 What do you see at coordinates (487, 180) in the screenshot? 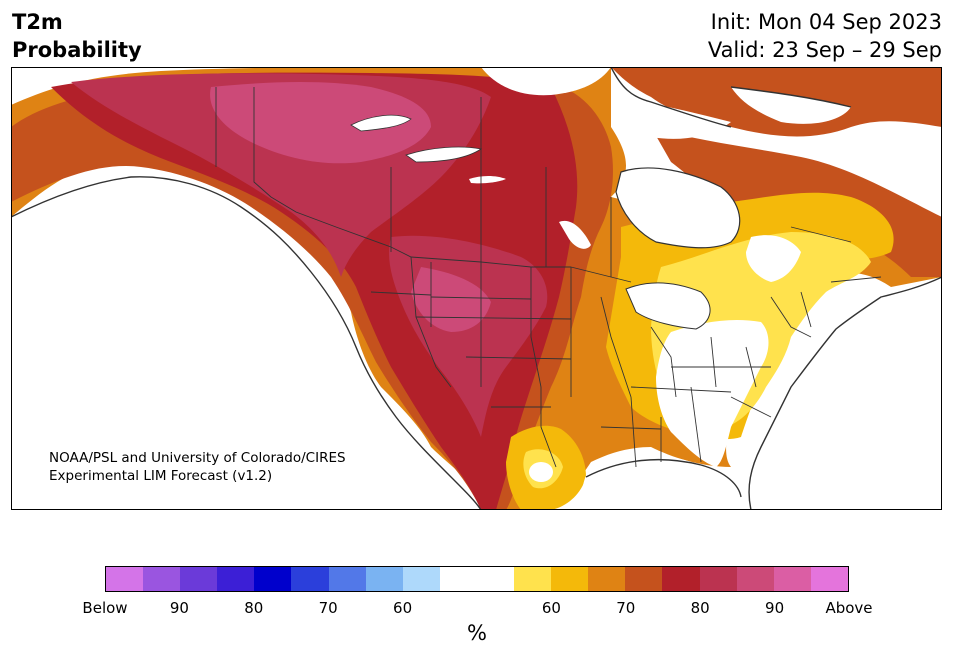
I see `lake-athabasca` at bounding box center [487, 180].